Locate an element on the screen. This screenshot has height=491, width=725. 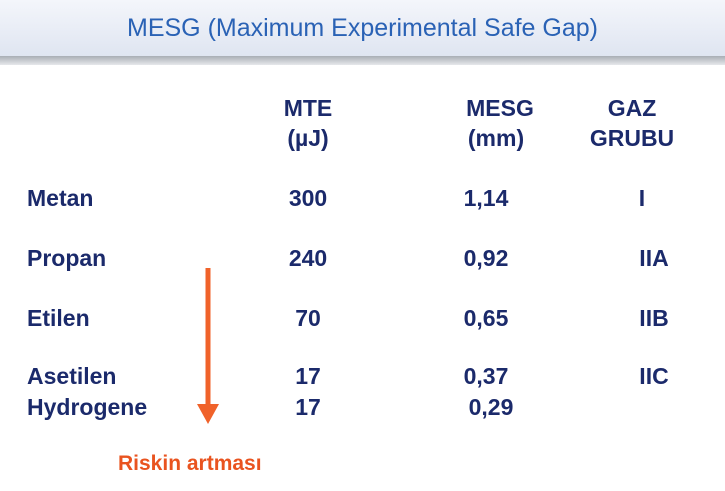
cell: 1,14 is located at coordinates (486, 198).